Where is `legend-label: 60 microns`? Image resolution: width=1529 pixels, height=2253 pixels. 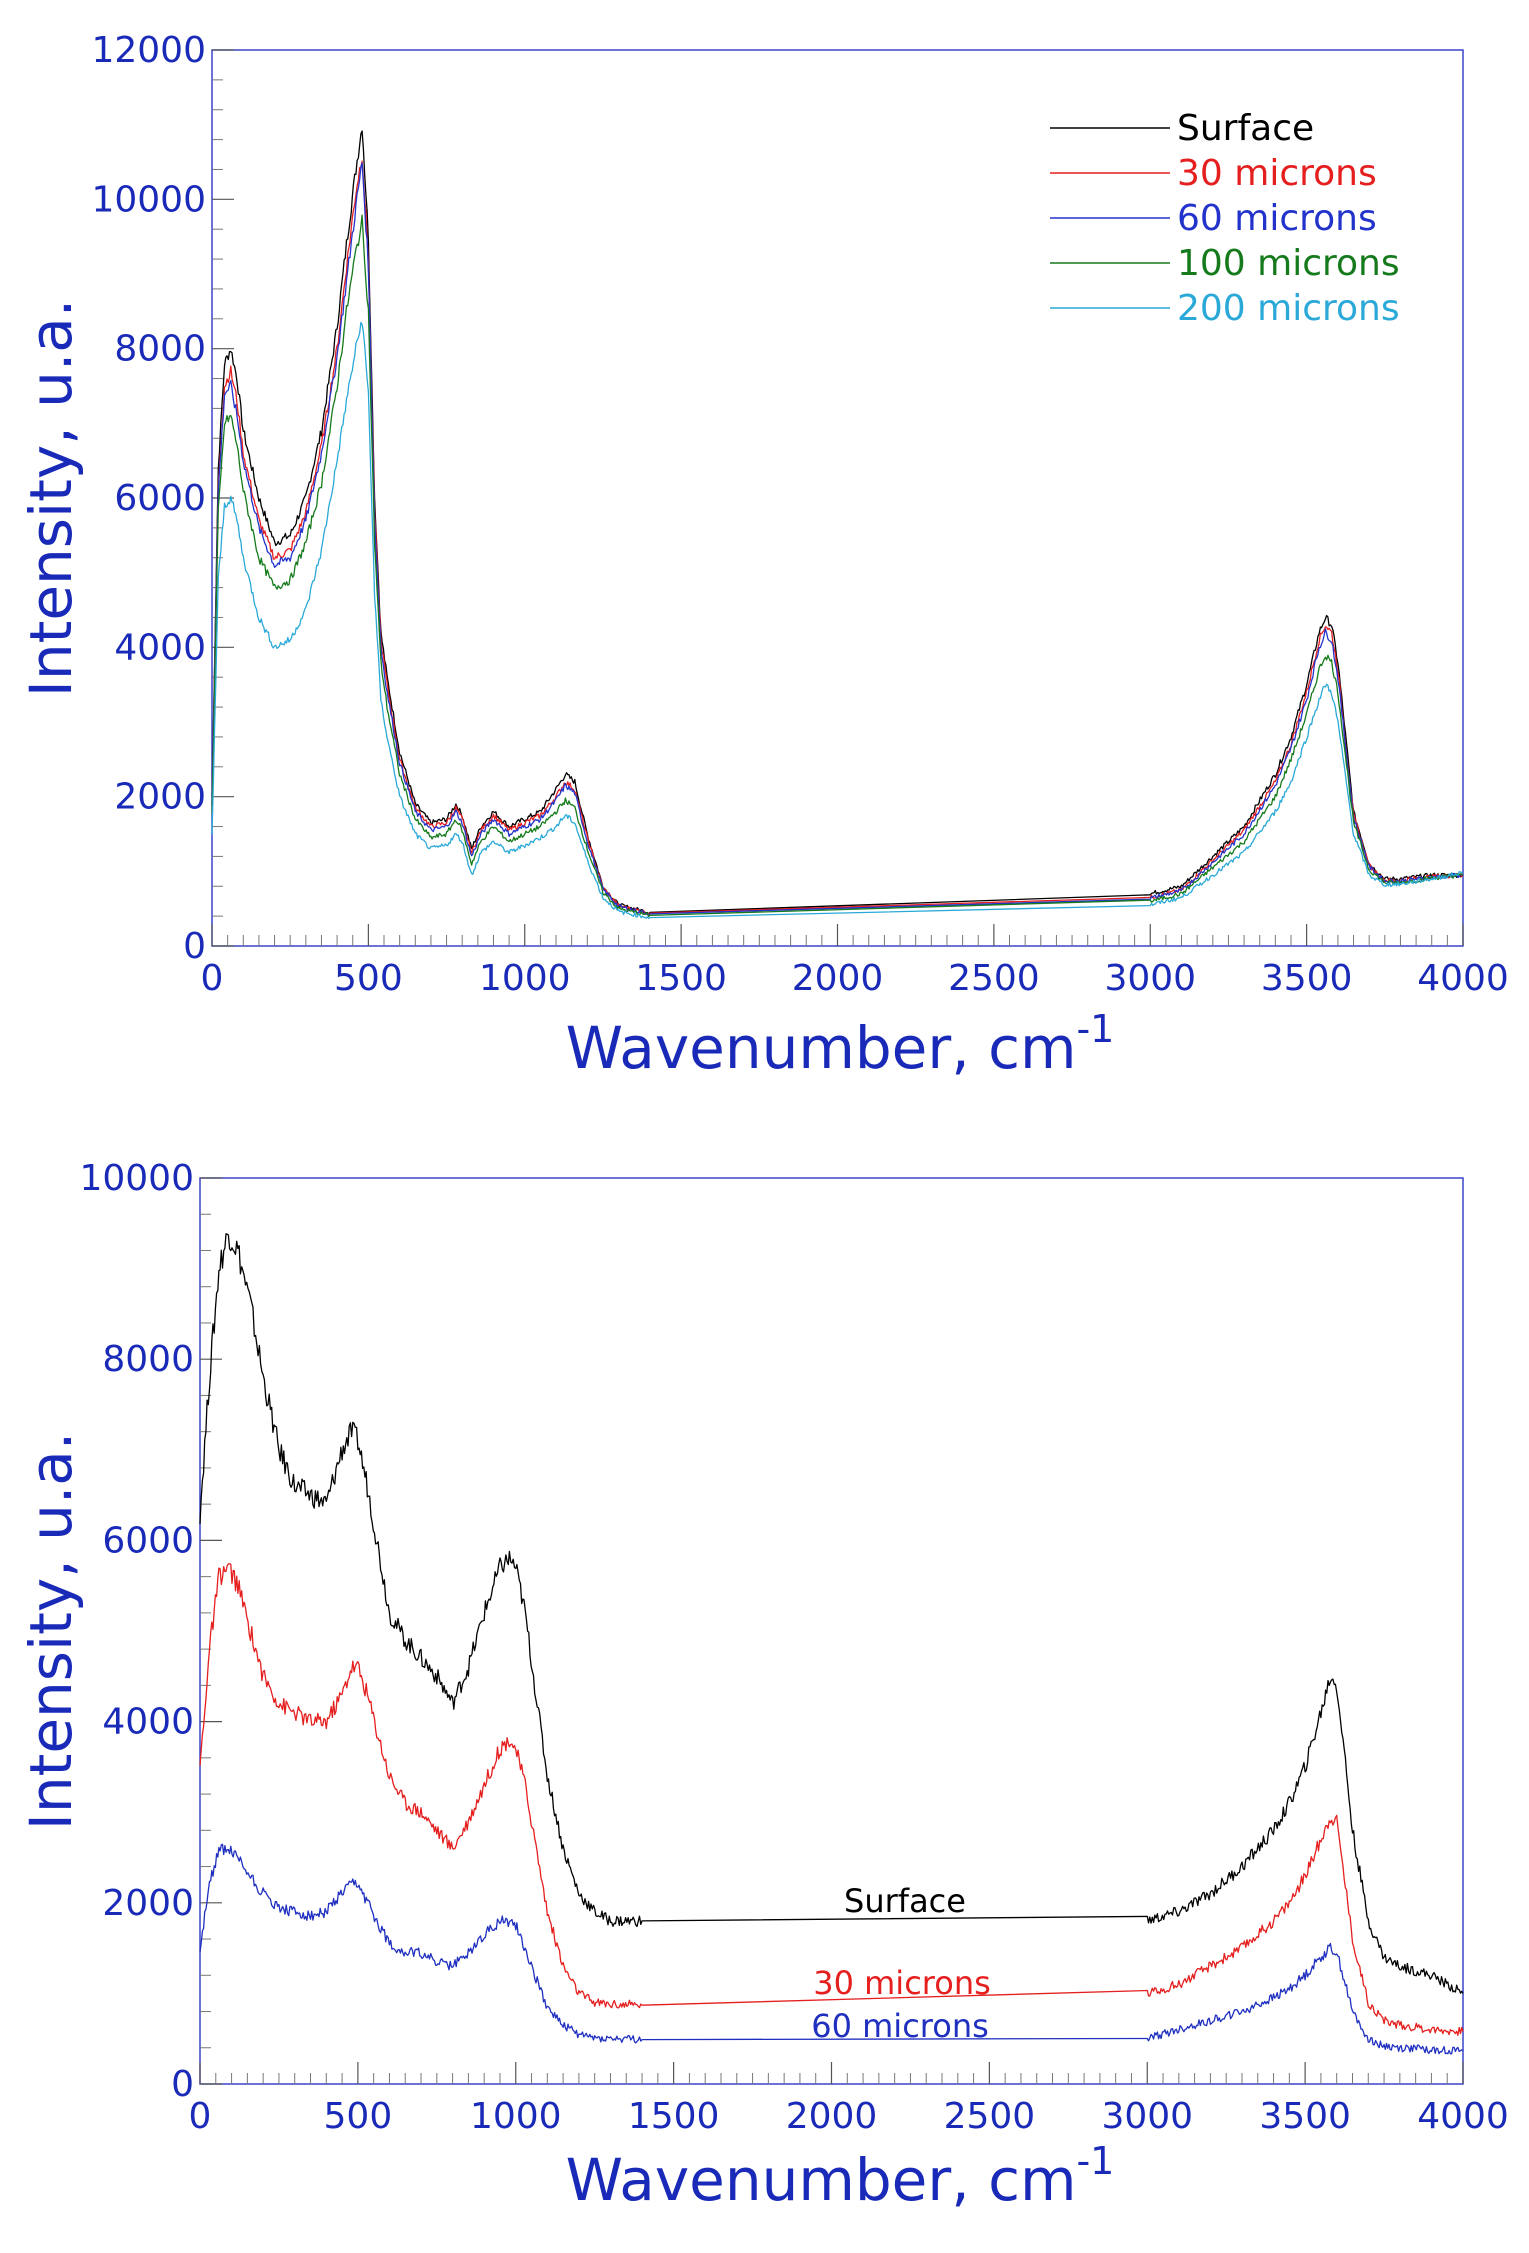
legend-label: 60 microns is located at coordinates (1277, 218).